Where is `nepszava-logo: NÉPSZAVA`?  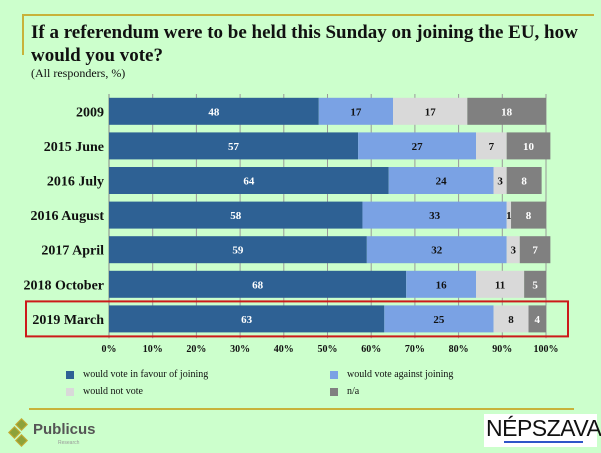
nepszava-logo: NÉPSZAVA is located at coordinates (542, 430).